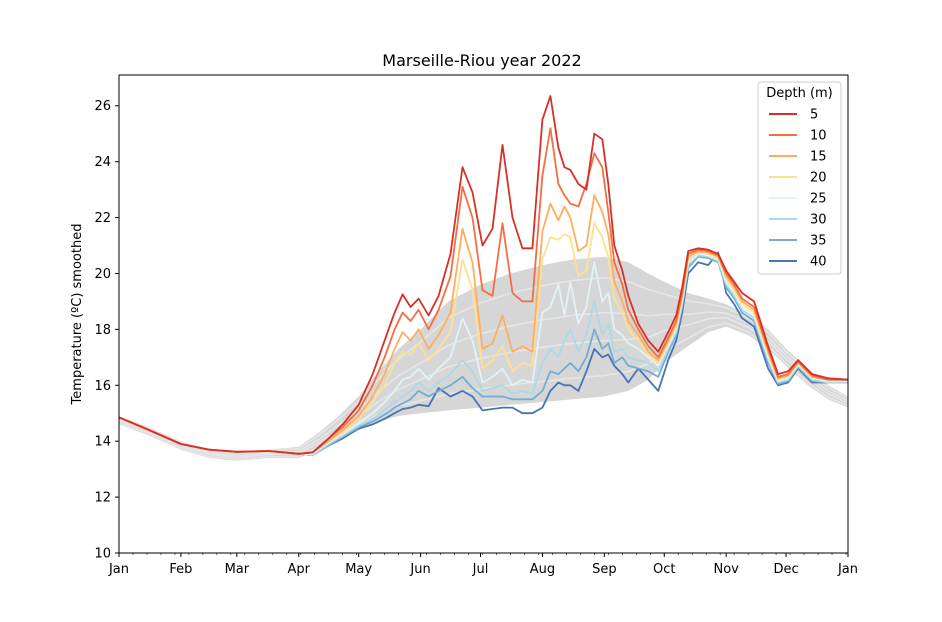  What do you see at coordinates (102, 162) in the screenshot?
I see `y-tick-label: 24` at bounding box center [102, 162].